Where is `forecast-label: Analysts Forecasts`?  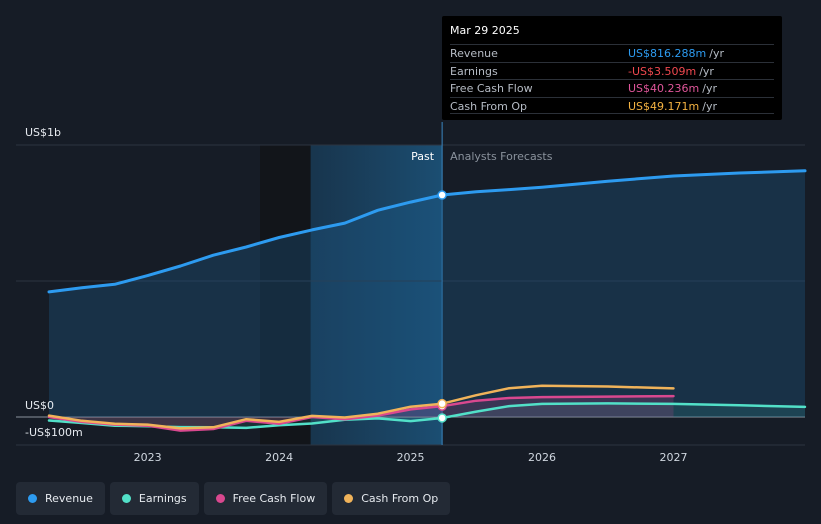
forecast-label: Analysts Forecasts is located at coordinates (501, 156).